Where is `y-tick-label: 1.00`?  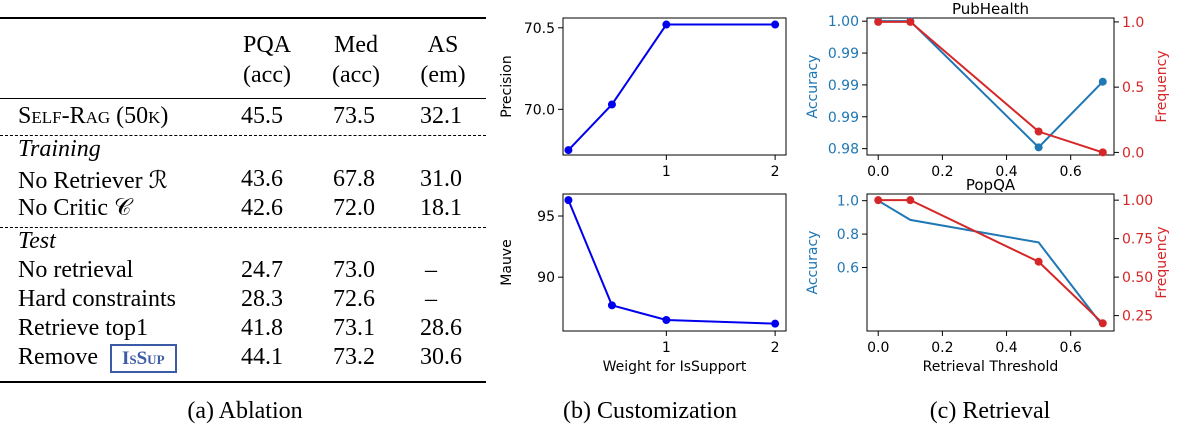 y-tick-label: 1.00 is located at coordinates (843, 22).